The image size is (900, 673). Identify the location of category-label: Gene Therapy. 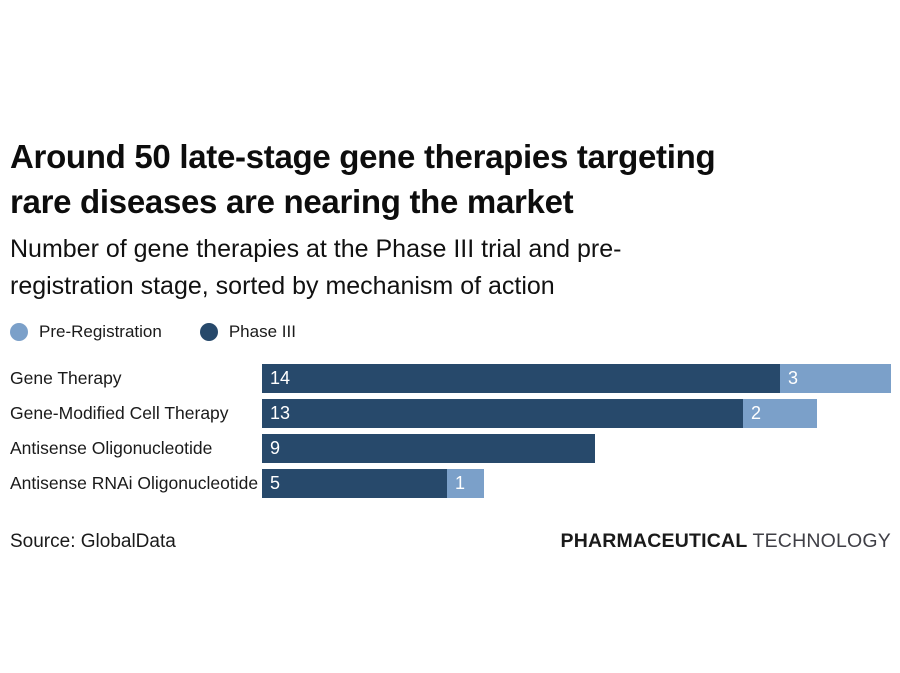
(66, 378).